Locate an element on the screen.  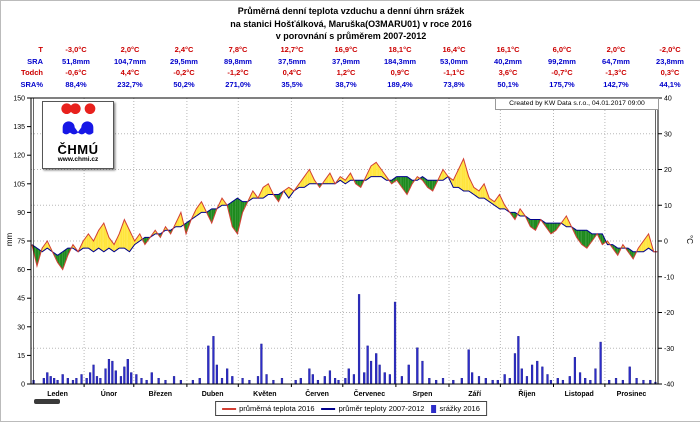
svg-text: Červen is located at coordinates (317, 393).